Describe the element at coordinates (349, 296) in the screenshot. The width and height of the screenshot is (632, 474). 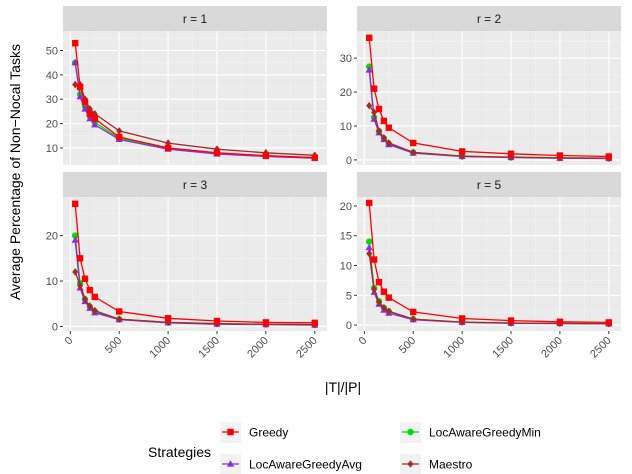
I see `y-tick-label: 5` at that location.